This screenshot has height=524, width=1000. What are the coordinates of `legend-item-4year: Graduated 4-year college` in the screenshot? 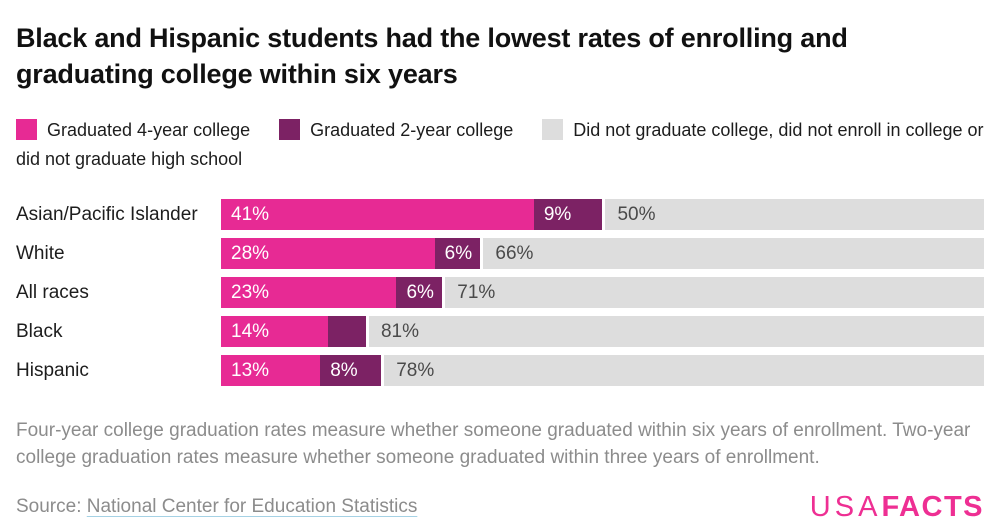 It's located at (133, 129).